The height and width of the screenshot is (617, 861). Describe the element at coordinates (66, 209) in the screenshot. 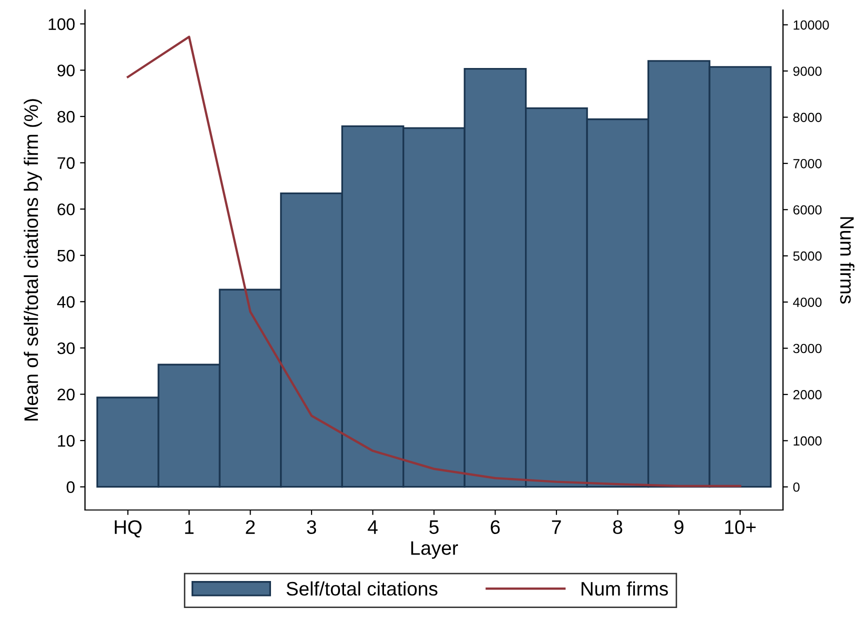

I see `y-tick-label: 60` at that location.